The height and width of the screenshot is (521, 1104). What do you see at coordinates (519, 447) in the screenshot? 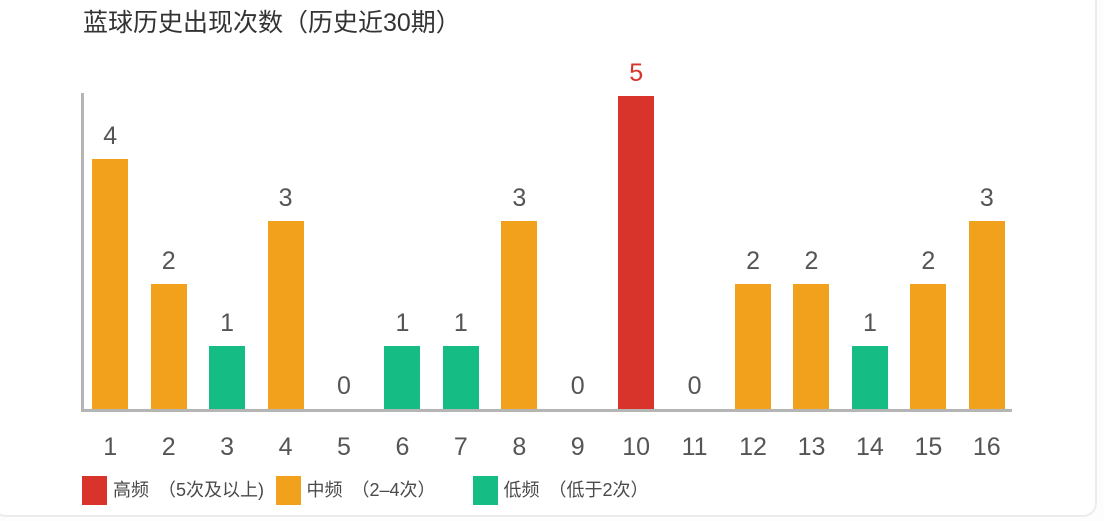
I see `x-tick-label: 8` at bounding box center [519, 447].